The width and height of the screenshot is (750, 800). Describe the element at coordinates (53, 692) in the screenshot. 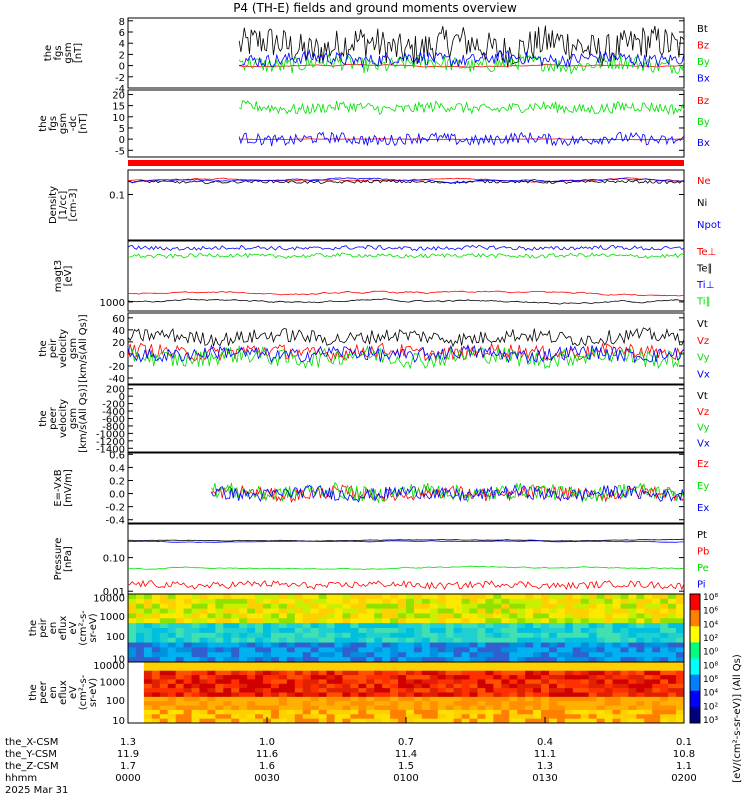

I see `ylabel-line: en` at that location.